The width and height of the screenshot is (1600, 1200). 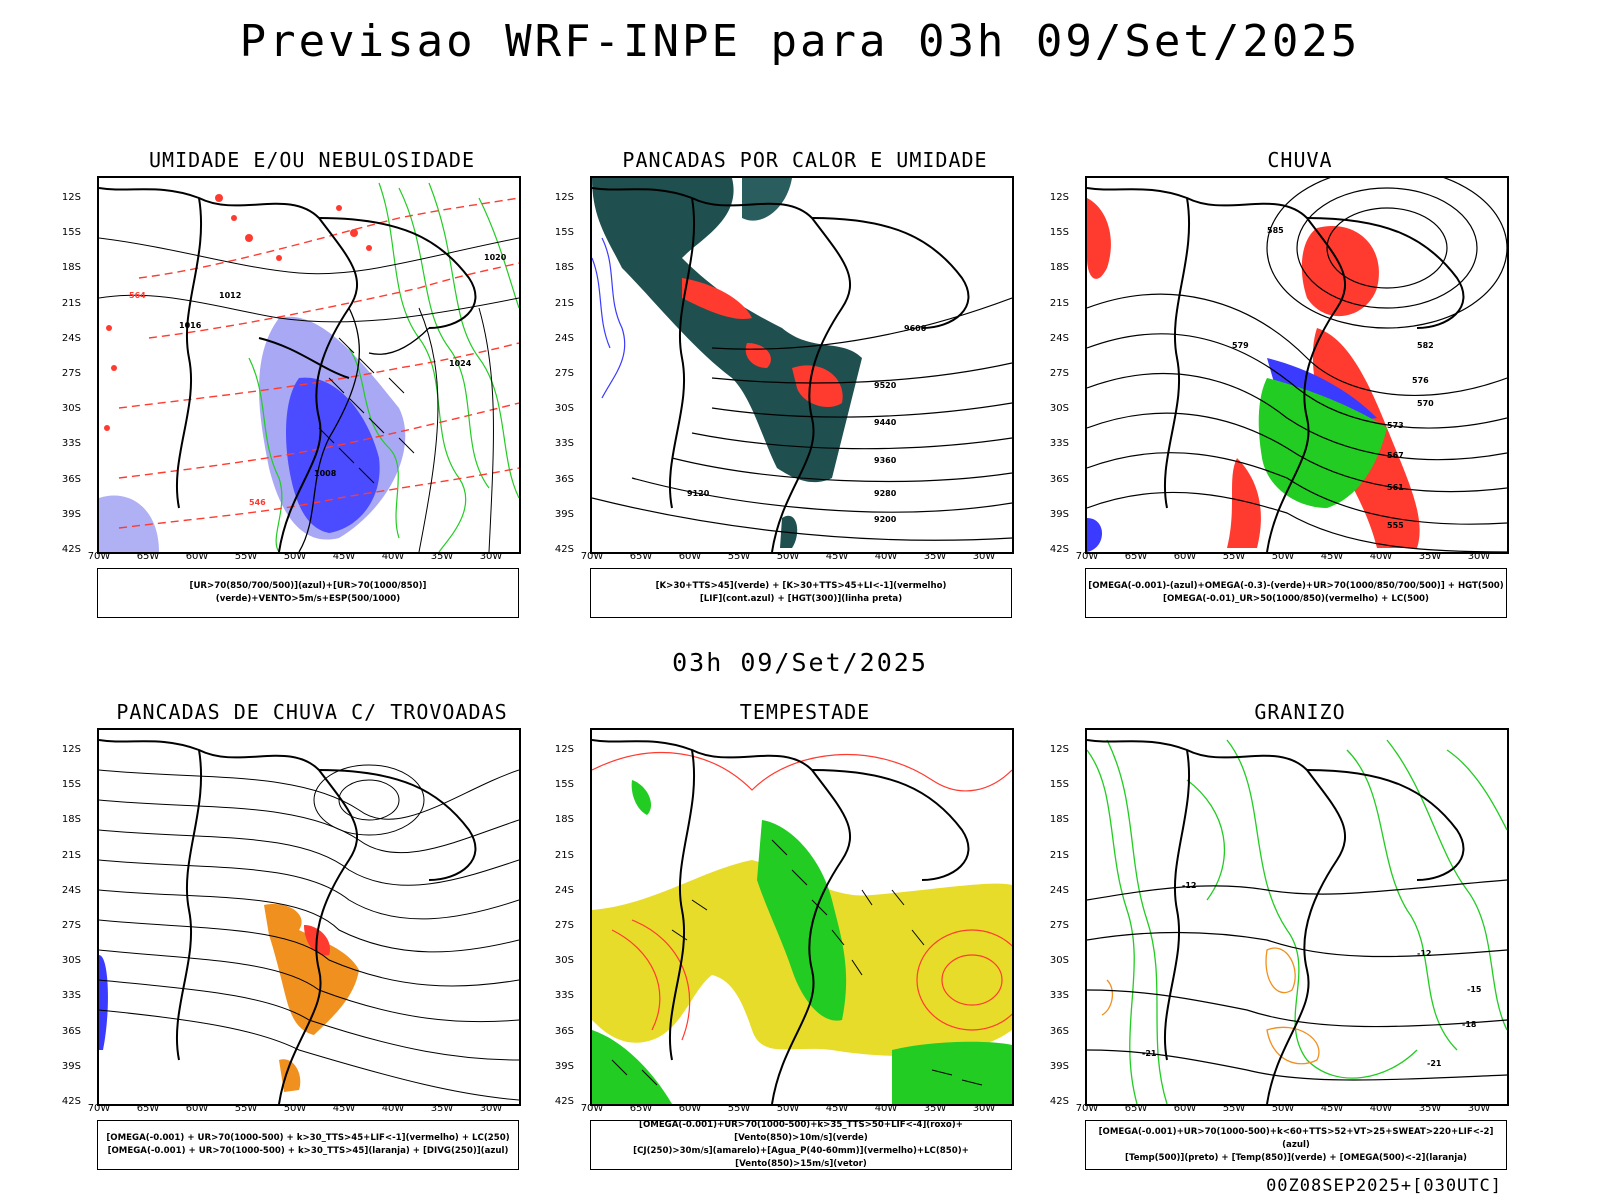 What do you see at coordinates (1292, 558) in the screenshot?
I see `longitude-axis: 70W 65W 60W 55W 50W 45W 40W 35W 30W` at bounding box center [1292, 558].